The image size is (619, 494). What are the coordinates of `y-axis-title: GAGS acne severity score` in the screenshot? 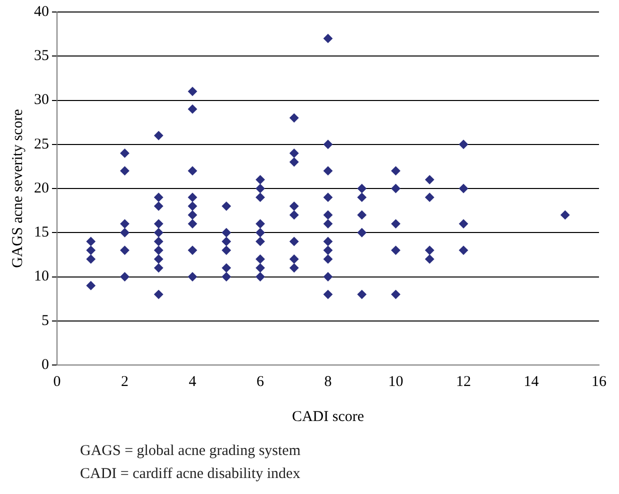 It's located at (18, 188).